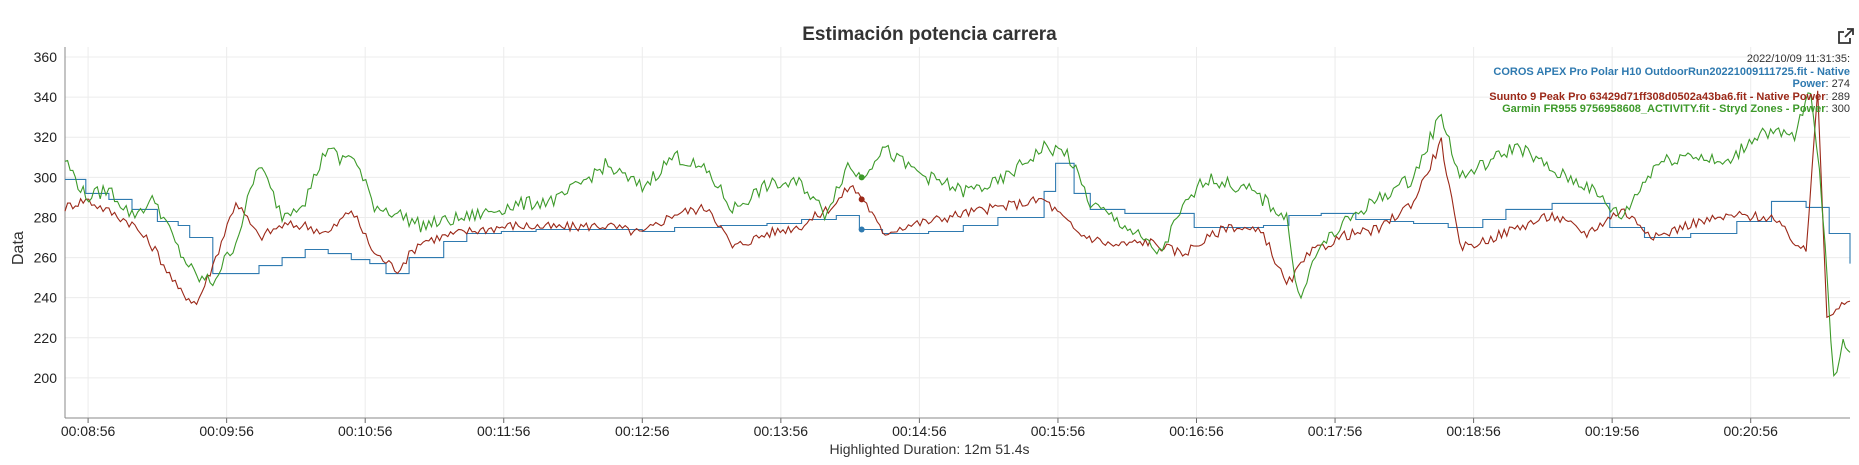  What do you see at coordinates (365, 431) in the screenshot?
I see `x-tick-label: 00:10:56` at bounding box center [365, 431].